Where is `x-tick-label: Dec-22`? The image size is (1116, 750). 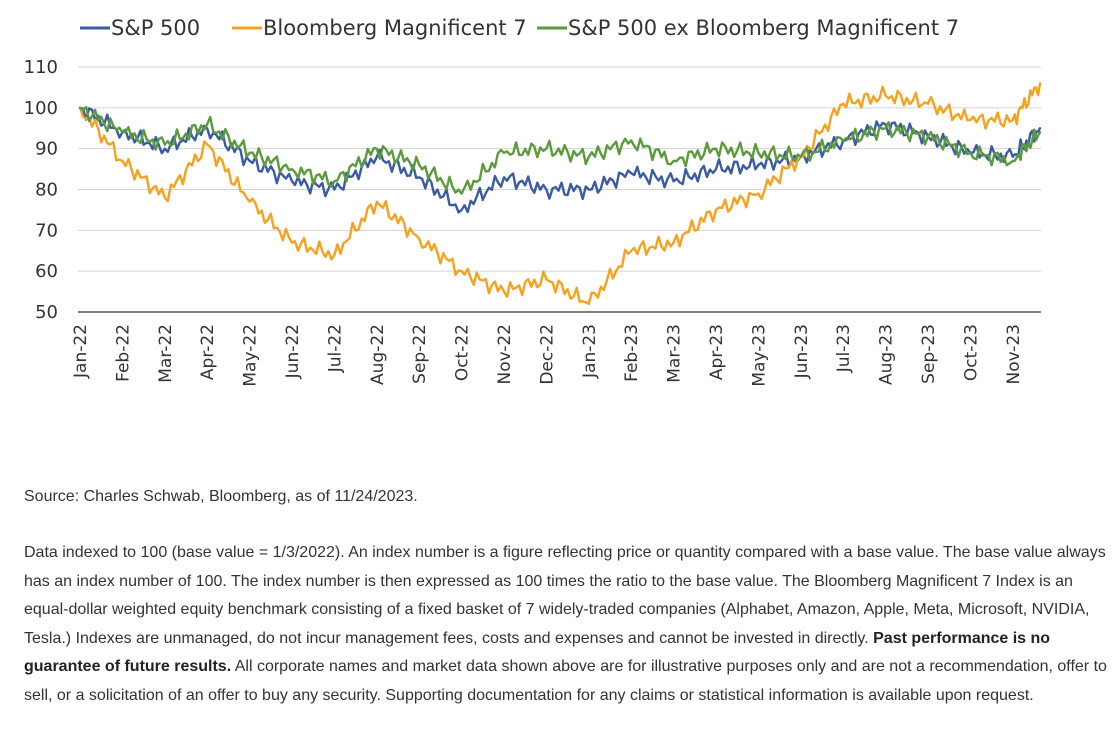 x-tick-label: Dec-22 is located at coordinates (547, 354).